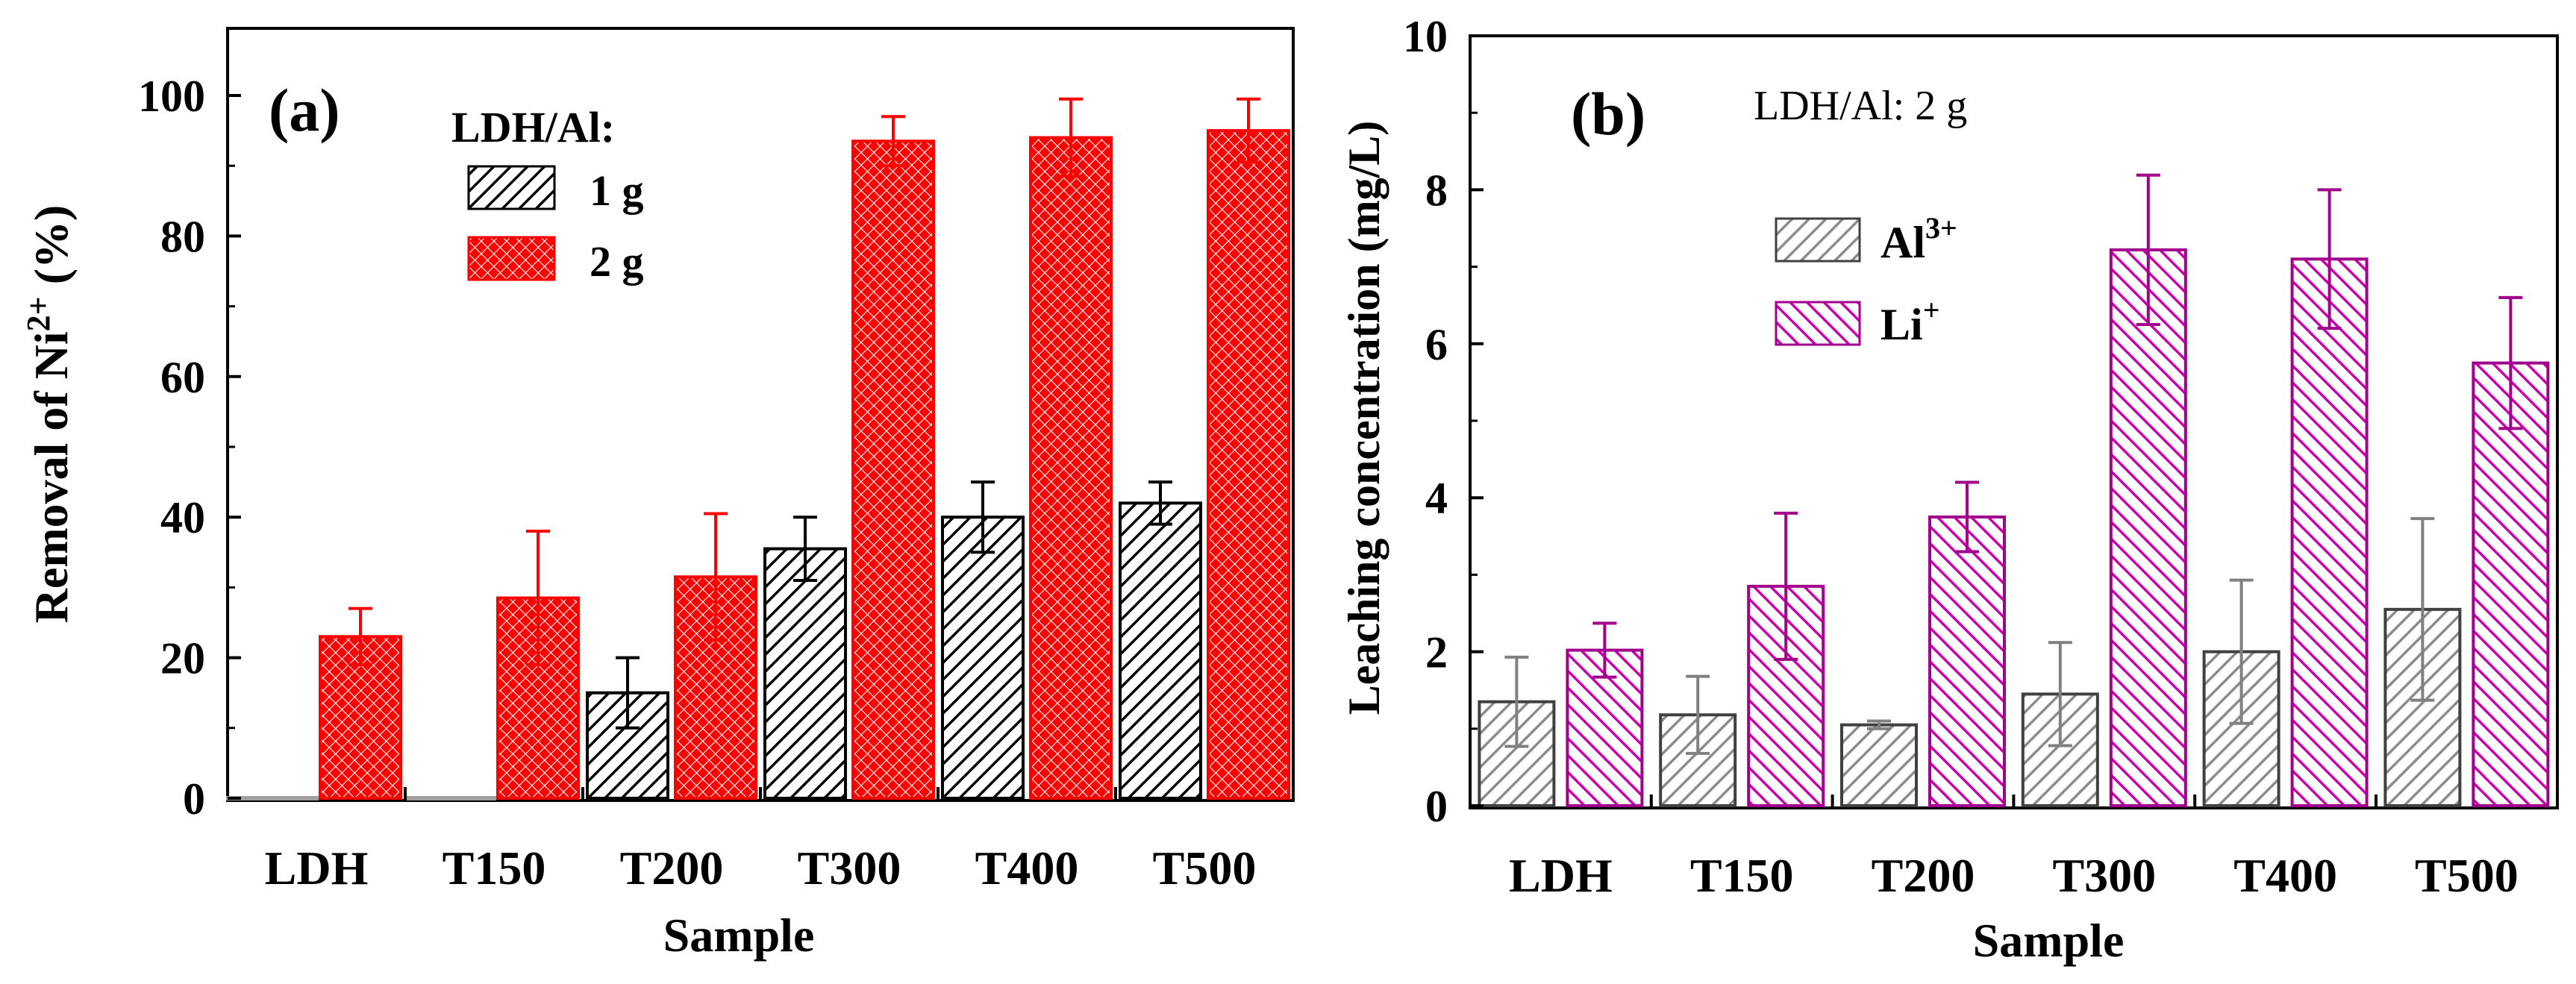 The height and width of the screenshot is (984, 2576). What do you see at coordinates (672, 868) in the screenshot?
I see `panel-a-xtick-label-t200: T200` at bounding box center [672, 868].